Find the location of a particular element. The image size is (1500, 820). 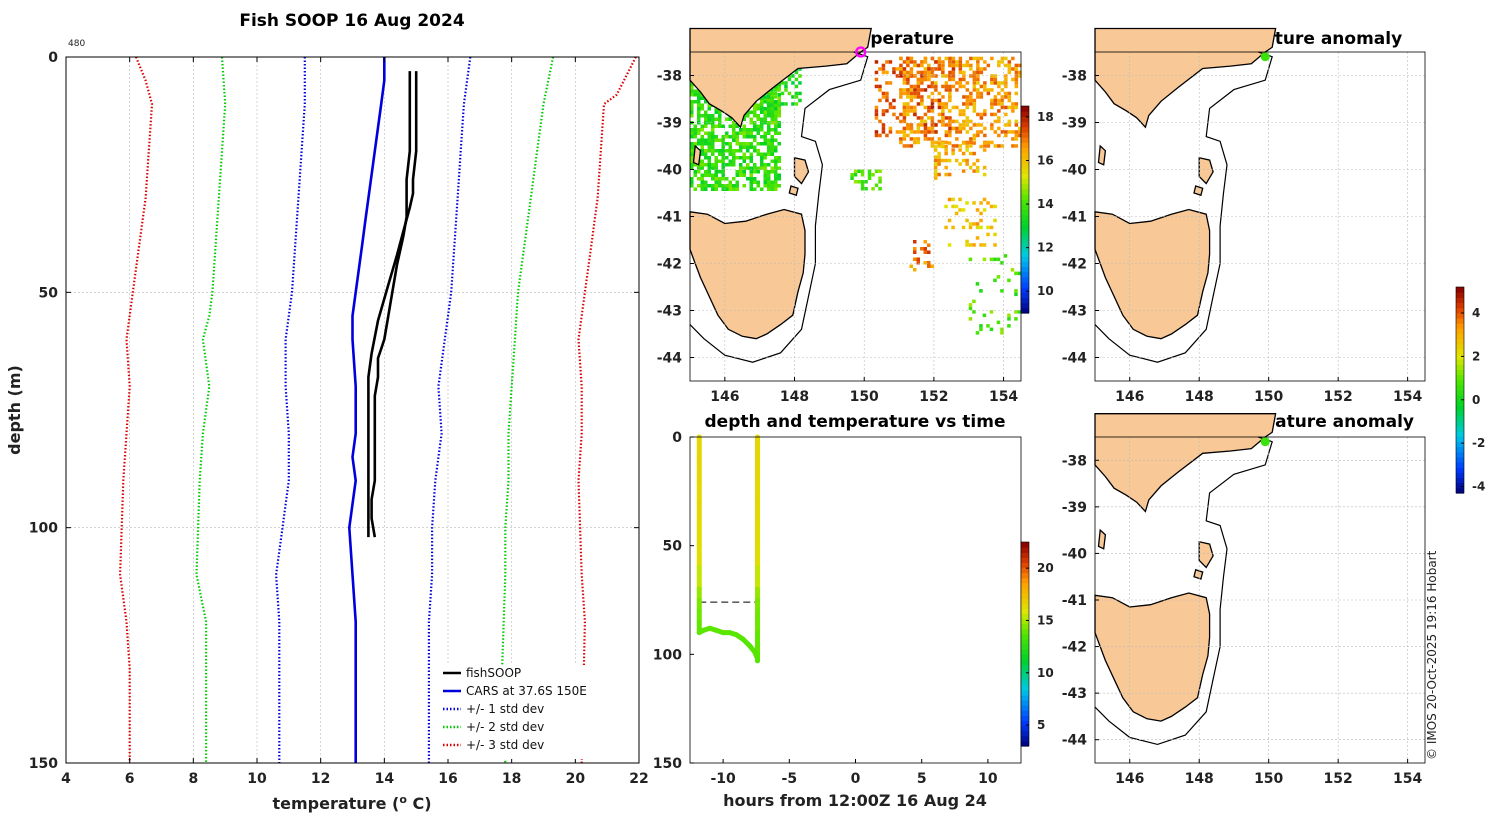

profile-xtick-label: 14 is located at coordinates (385, 779).